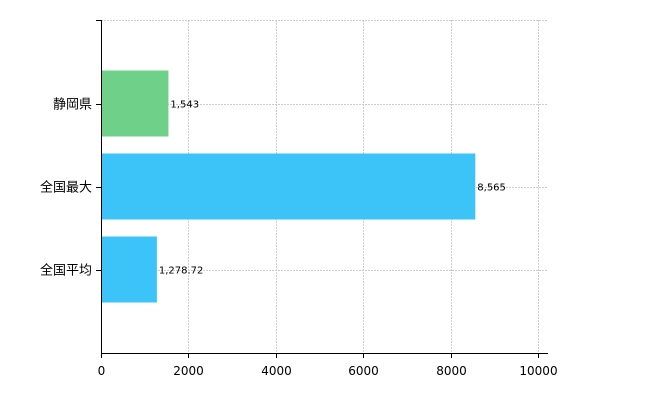  What do you see at coordinates (181, 271) in the screenshot?
I see `data-label: 1,278.72` at bounding box center [181, 271].